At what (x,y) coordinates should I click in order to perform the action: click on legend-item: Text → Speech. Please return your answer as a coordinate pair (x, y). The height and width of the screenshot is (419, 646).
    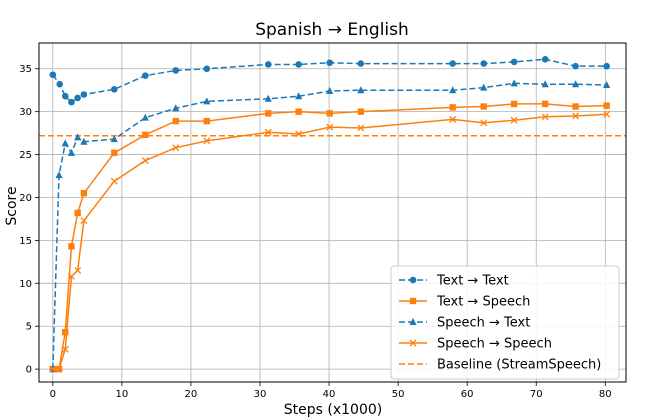
    Looking at the image, I should click on (464, 302).